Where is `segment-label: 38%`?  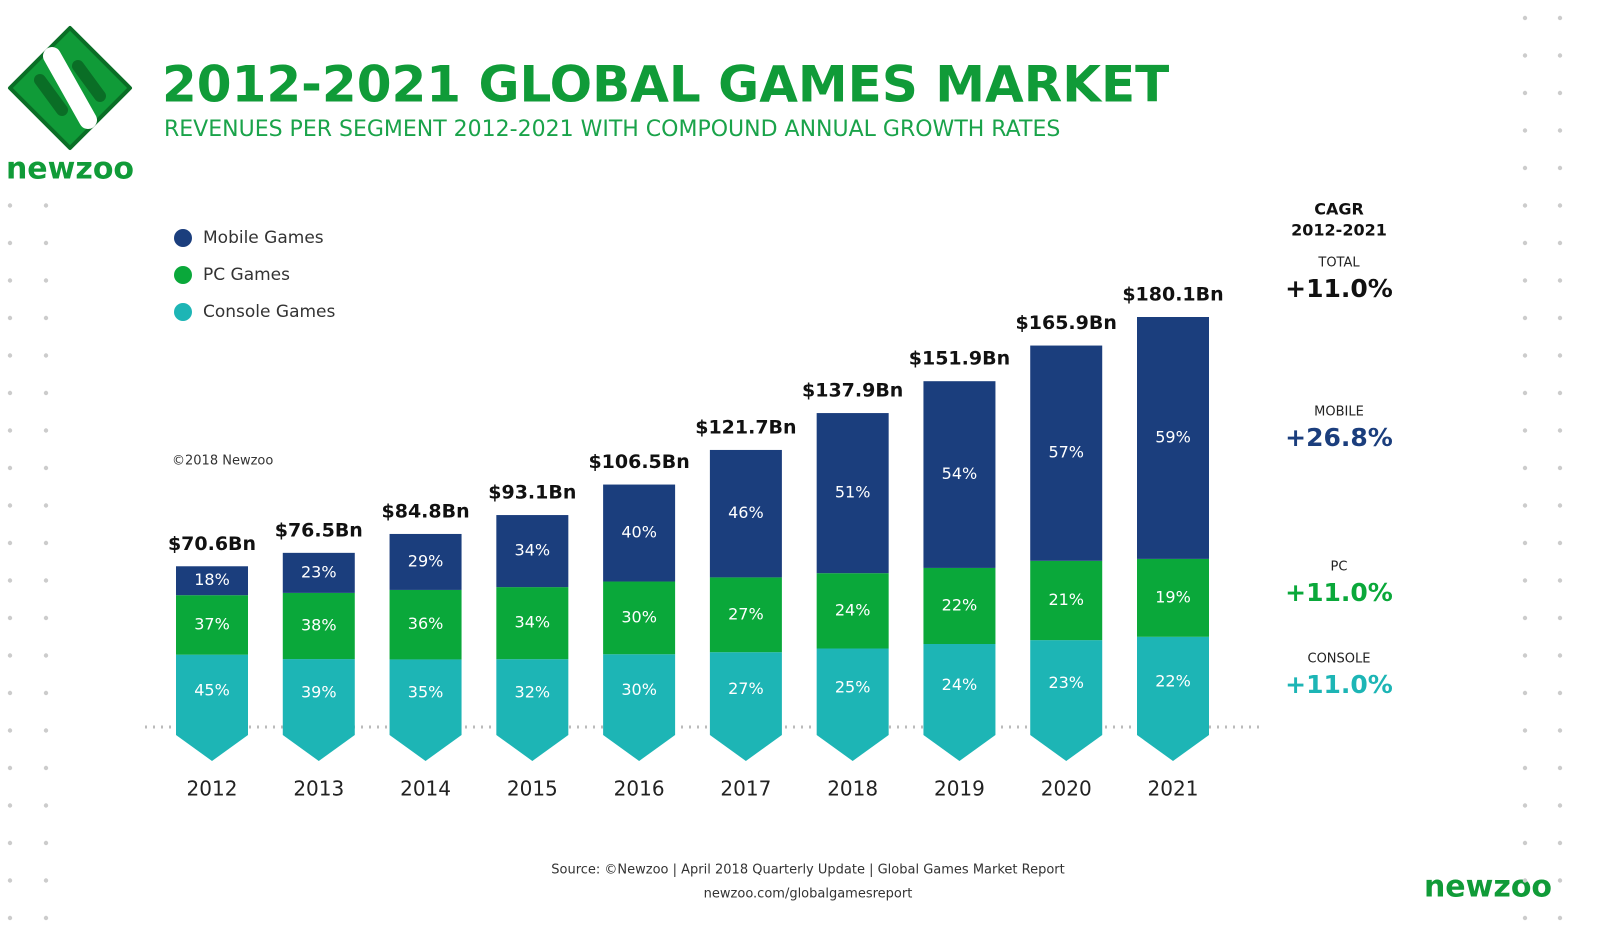
segment-label: 38% is located at coordinates (319, 624).